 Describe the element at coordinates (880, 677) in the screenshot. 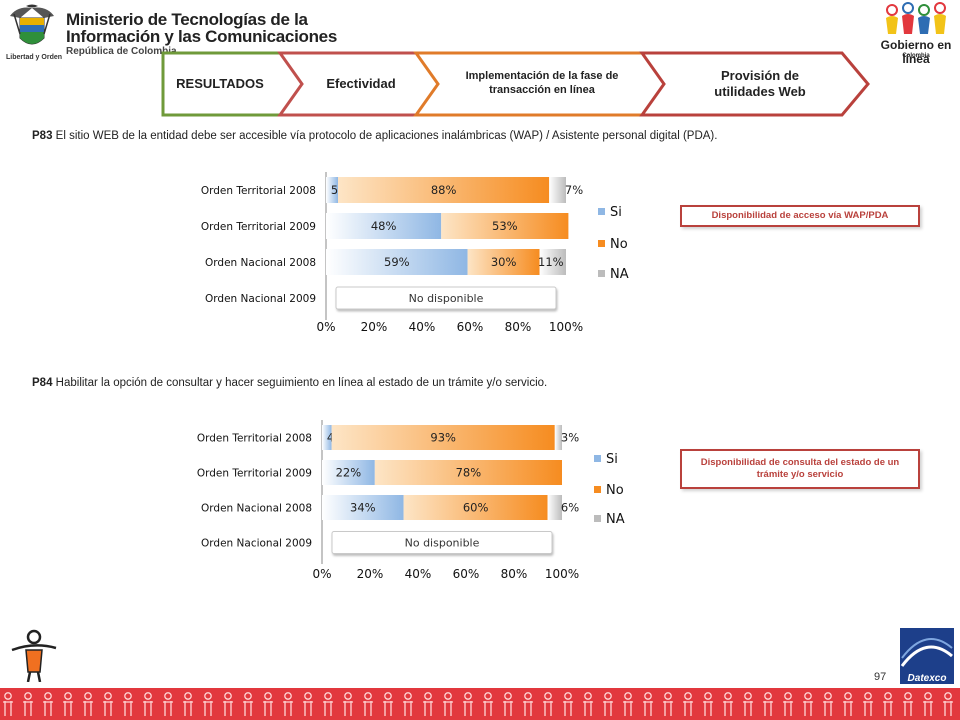

I see `page-number: 97` at that location.